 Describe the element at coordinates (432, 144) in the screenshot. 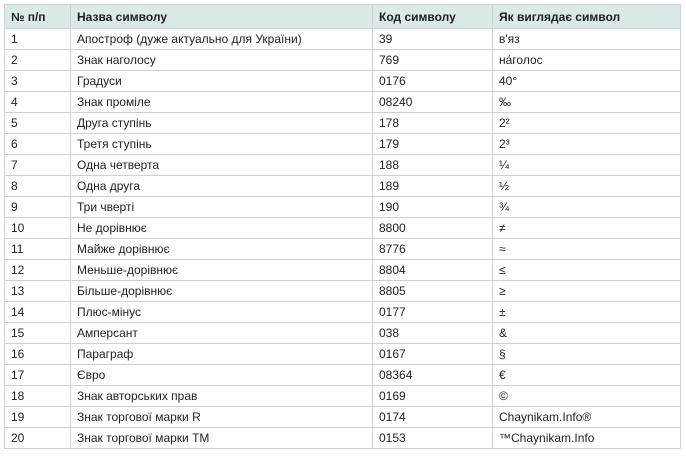

I see `cell-symbol-code: 179` at that location.